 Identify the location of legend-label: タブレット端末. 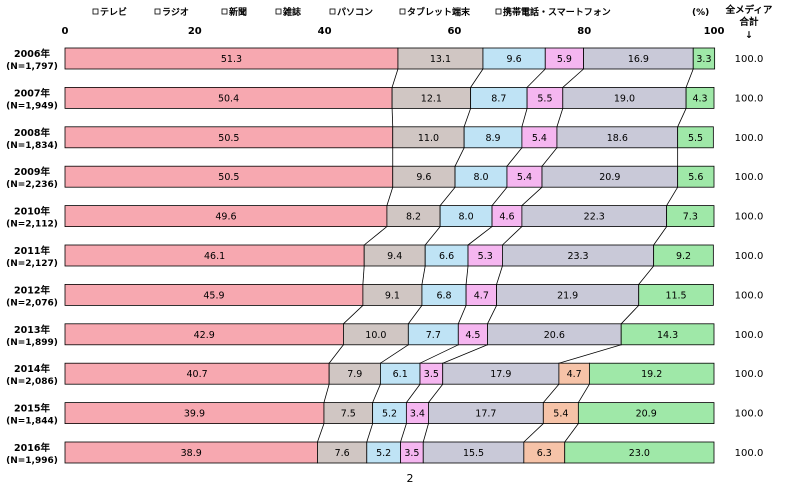
(439, 12).